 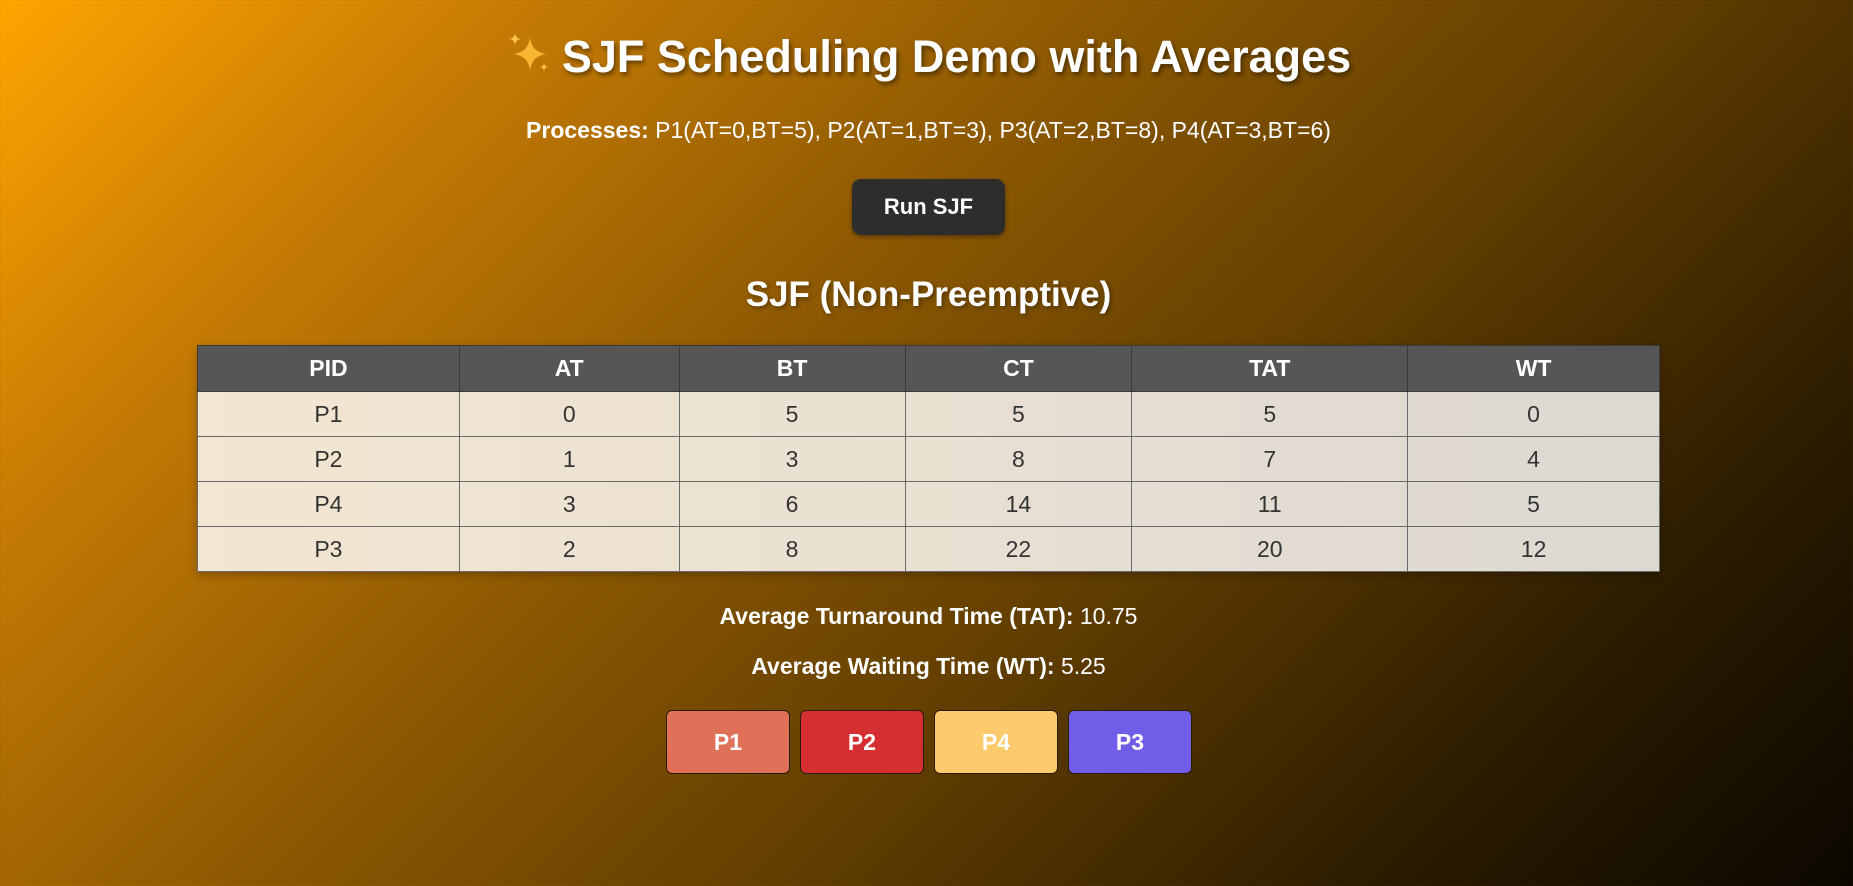 What do you see at coordinates (569, 414) in the screenshot?
I see `cell-at: 0` at bounding box center [569, 414].